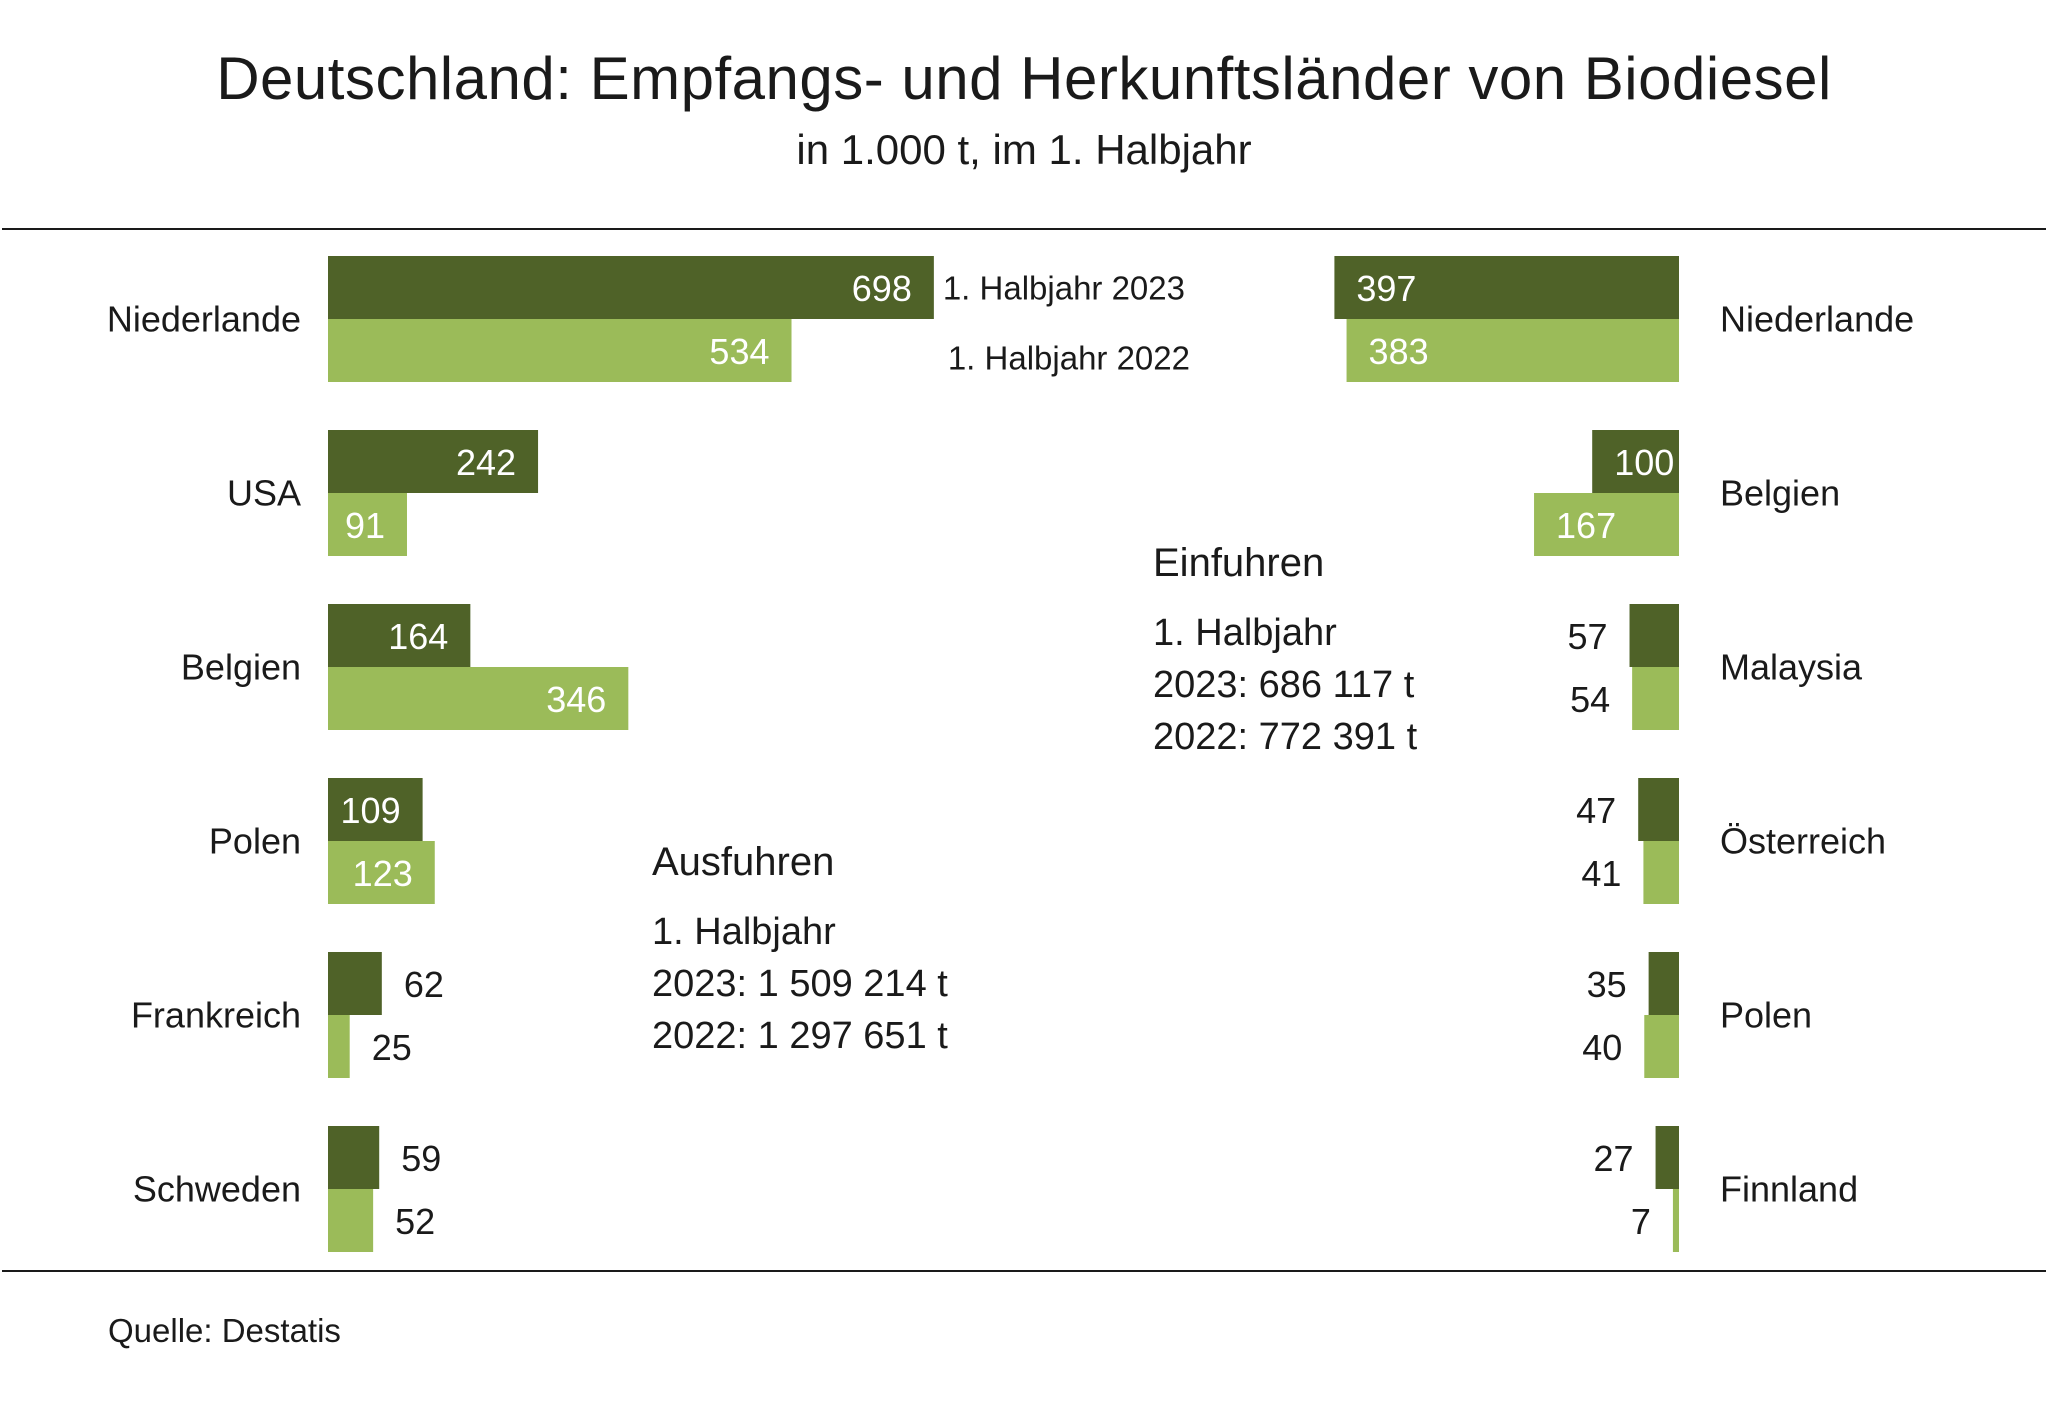  I want to click on data-label: 41, so click(1601, 873).